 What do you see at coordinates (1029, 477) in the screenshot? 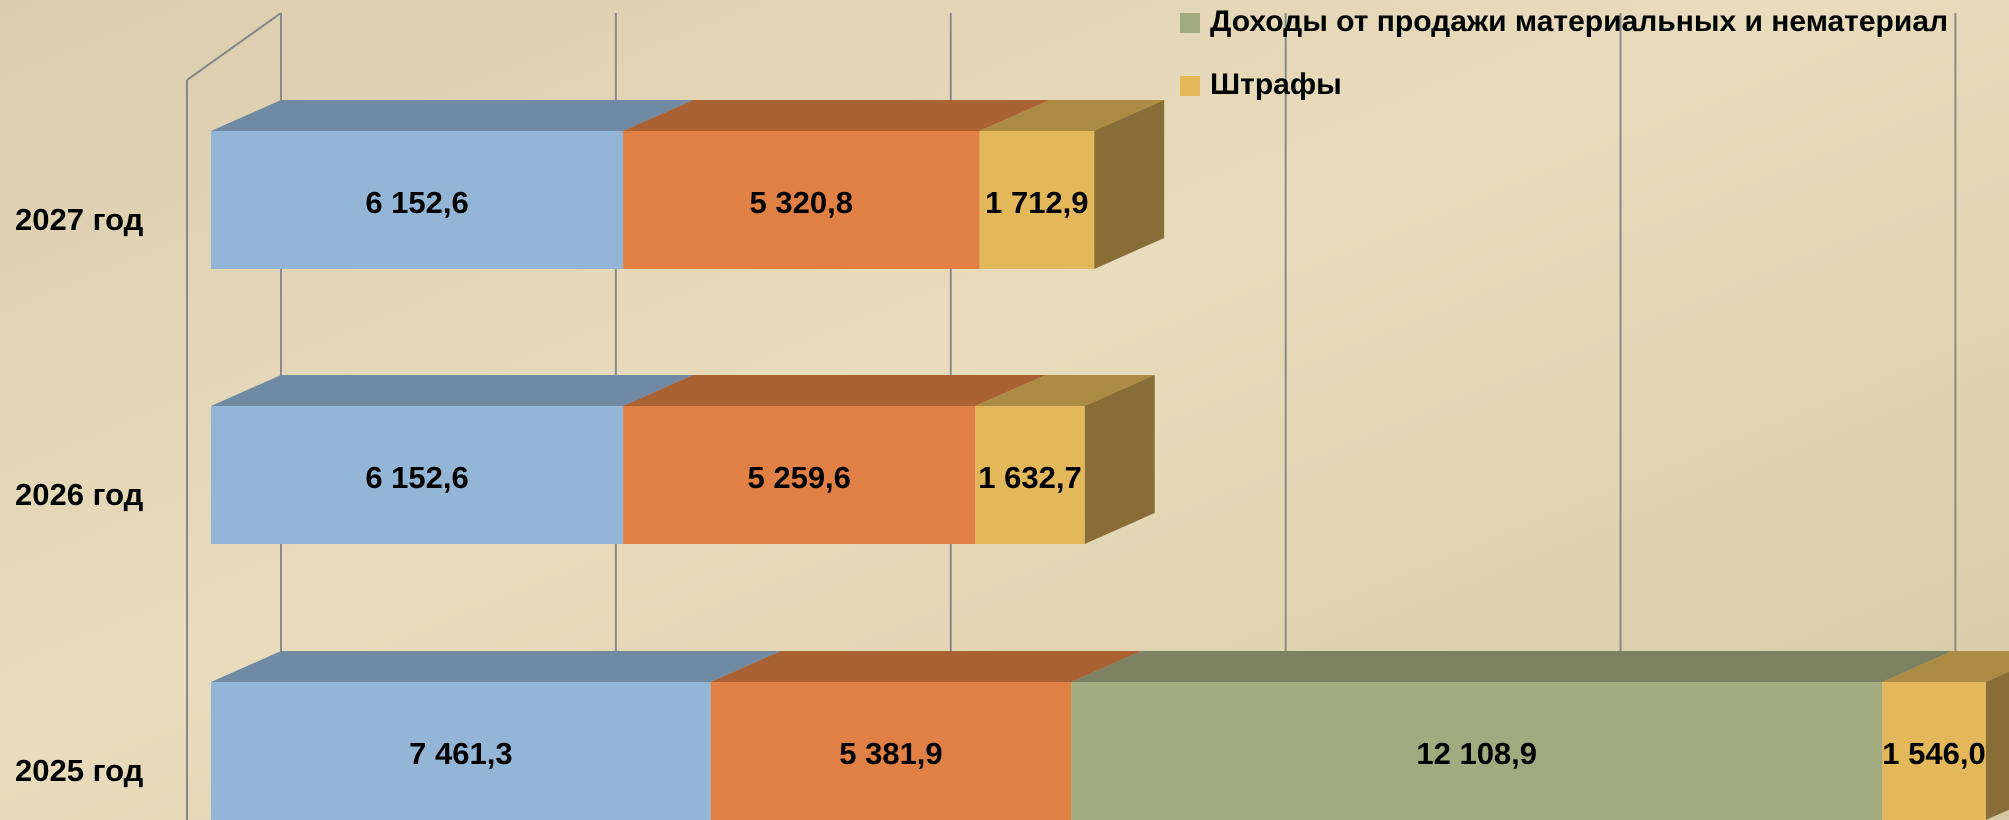
I see `data-label: 1 632,7` at bounding box center [1029, 477].